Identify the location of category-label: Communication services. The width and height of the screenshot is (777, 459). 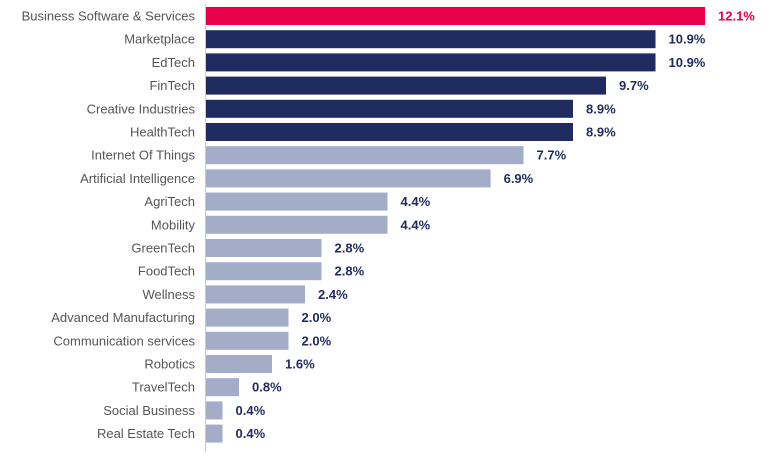
(124, 340).